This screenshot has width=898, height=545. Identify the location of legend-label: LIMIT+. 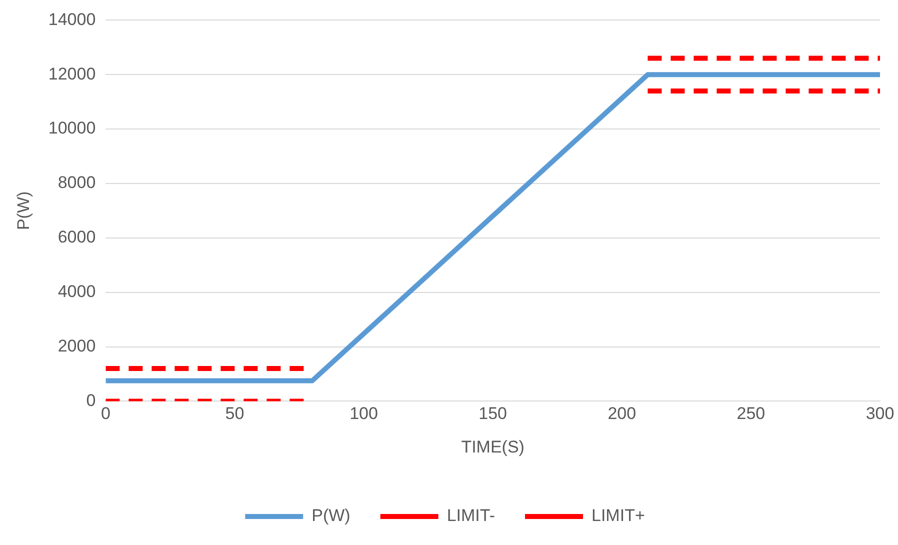
(618, 516).